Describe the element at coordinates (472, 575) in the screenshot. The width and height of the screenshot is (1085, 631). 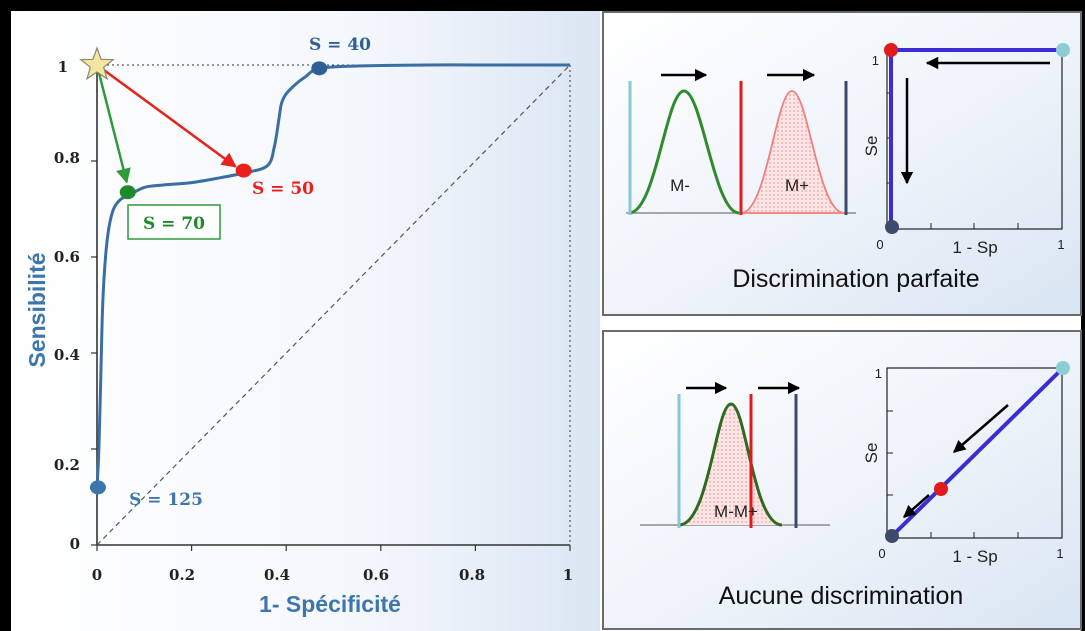
I see `x-tick-label: 0.8` at that location.